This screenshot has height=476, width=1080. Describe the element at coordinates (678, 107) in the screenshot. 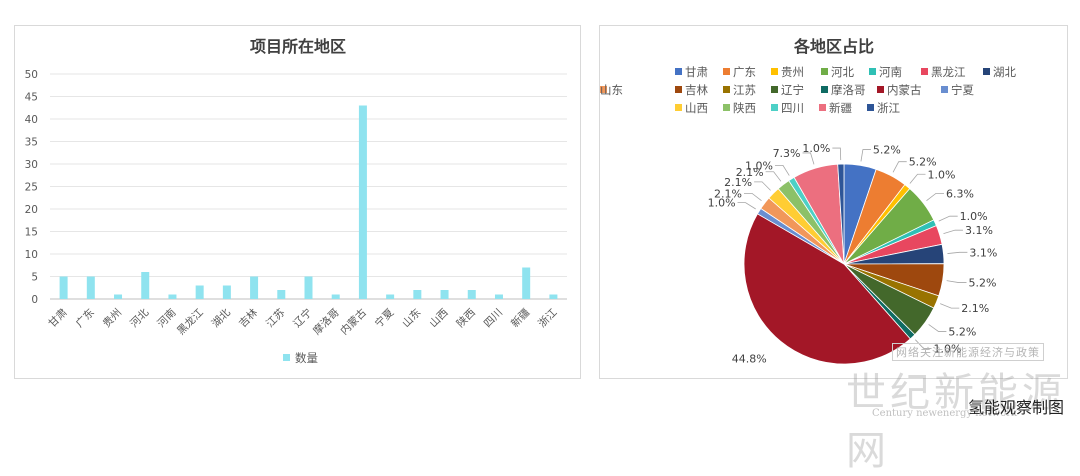

I see `legend-swatch-山西` at that location.